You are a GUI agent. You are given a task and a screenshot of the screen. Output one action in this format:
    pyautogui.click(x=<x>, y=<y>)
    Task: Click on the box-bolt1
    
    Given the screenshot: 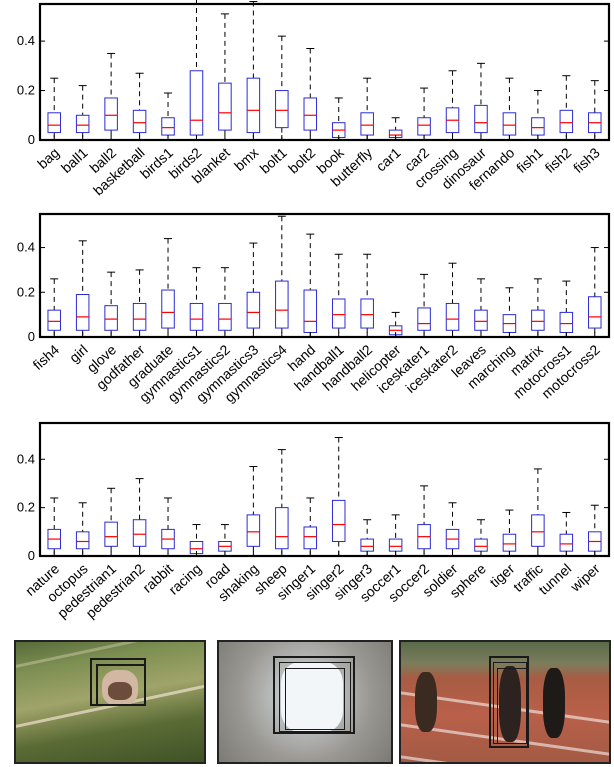 What is the action you would take?
    pyautogui.click(x=282, y=109)
    